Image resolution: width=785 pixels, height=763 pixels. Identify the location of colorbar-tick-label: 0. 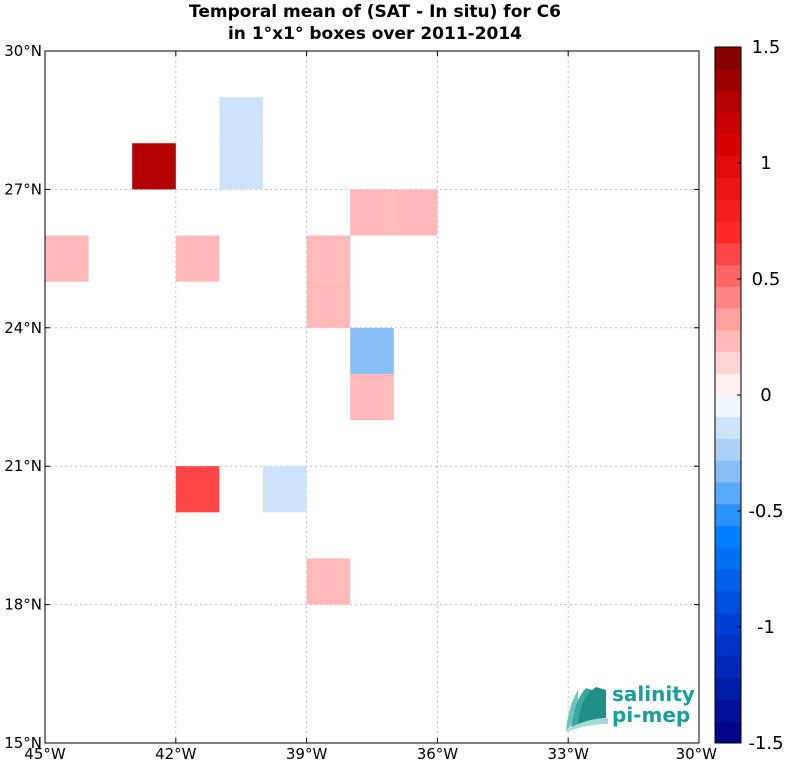
(765, 395).